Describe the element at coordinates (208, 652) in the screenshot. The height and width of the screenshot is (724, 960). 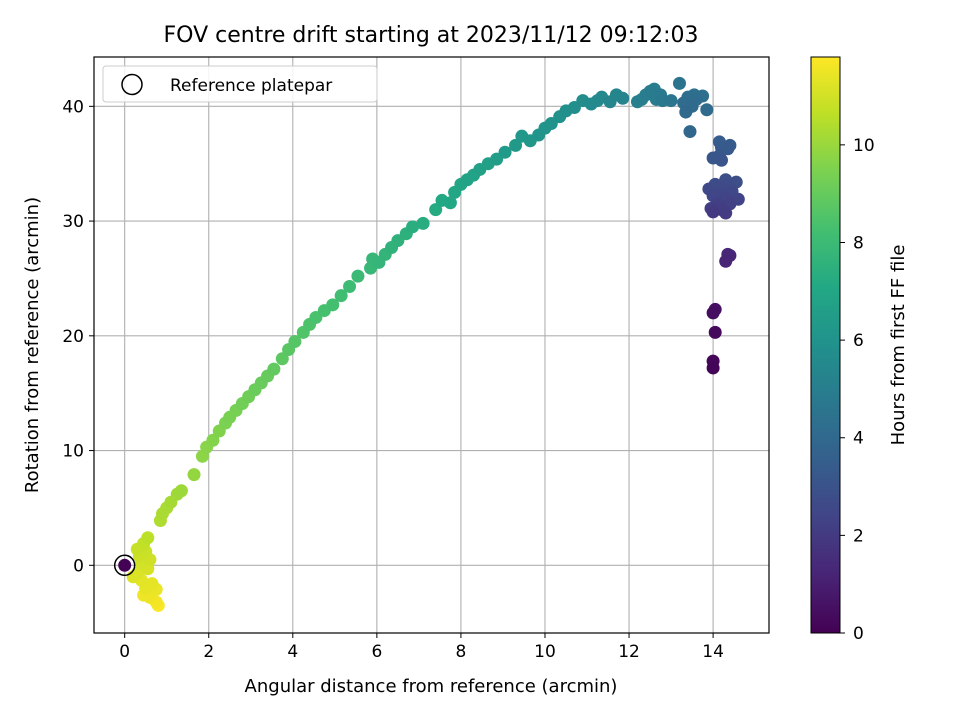
I see `x-tick-label: 2` at that location.